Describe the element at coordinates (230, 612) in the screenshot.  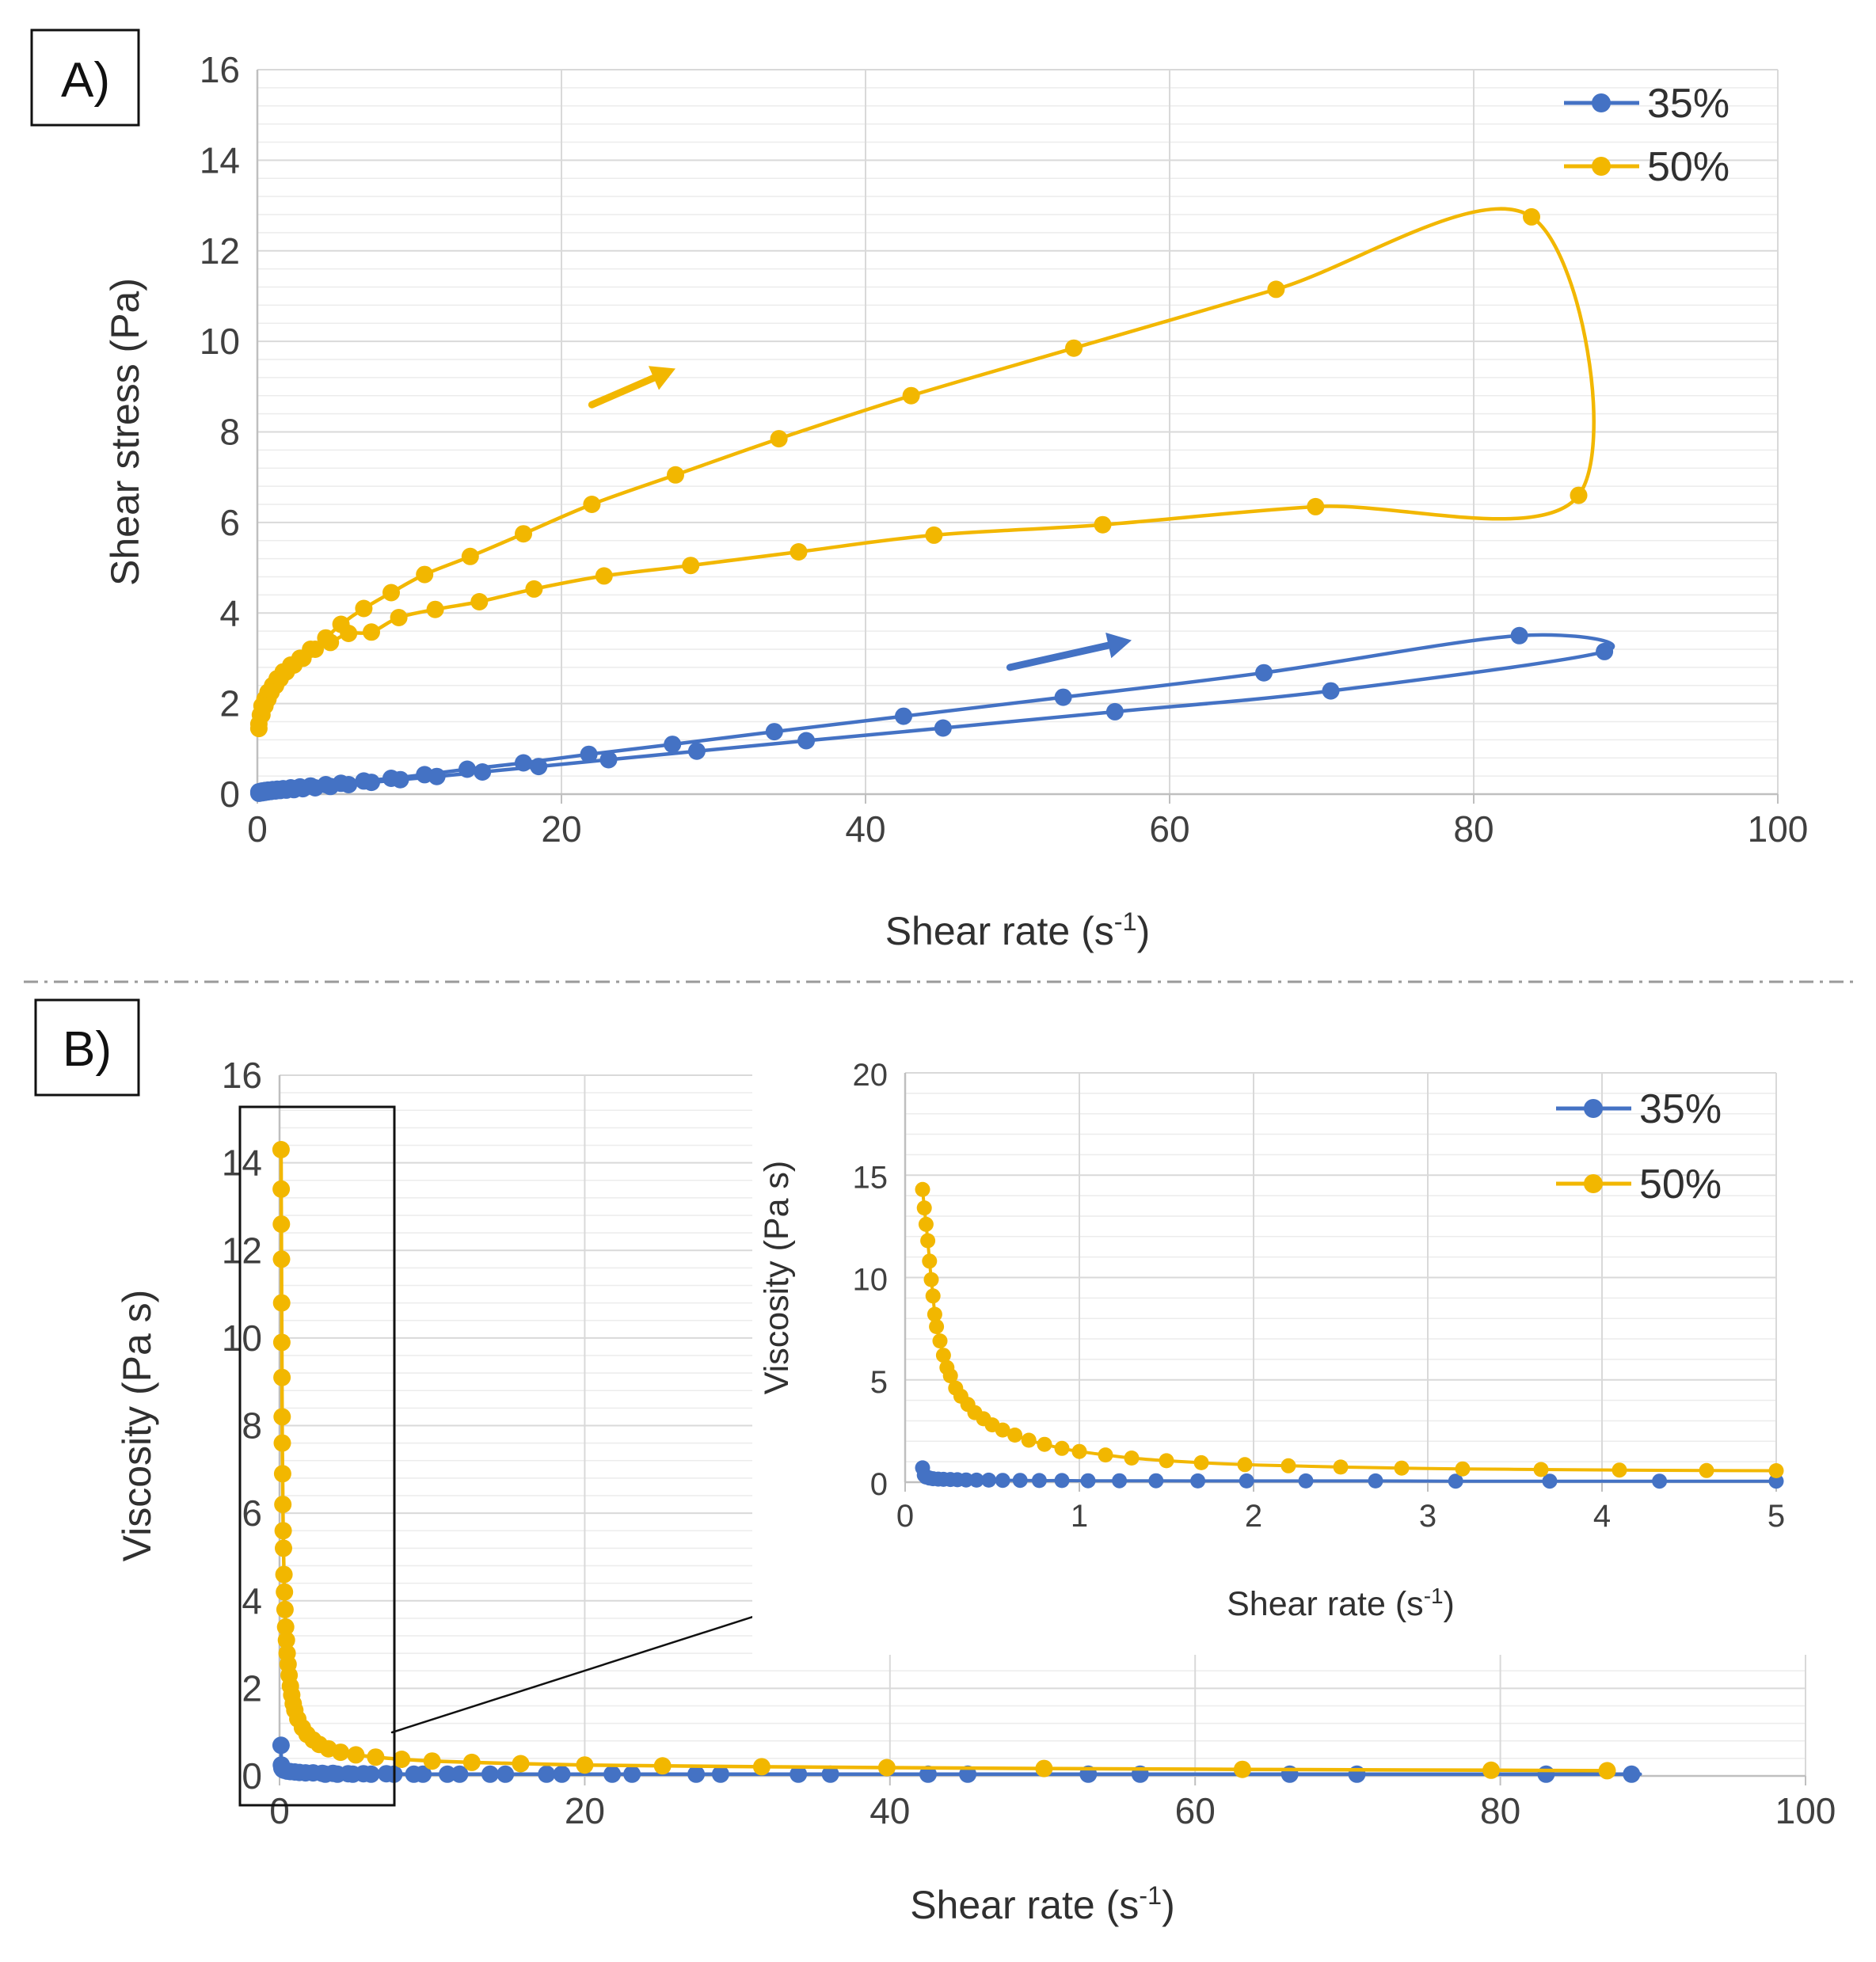
I see `panel-a-y-tick-label: 4` at that location.